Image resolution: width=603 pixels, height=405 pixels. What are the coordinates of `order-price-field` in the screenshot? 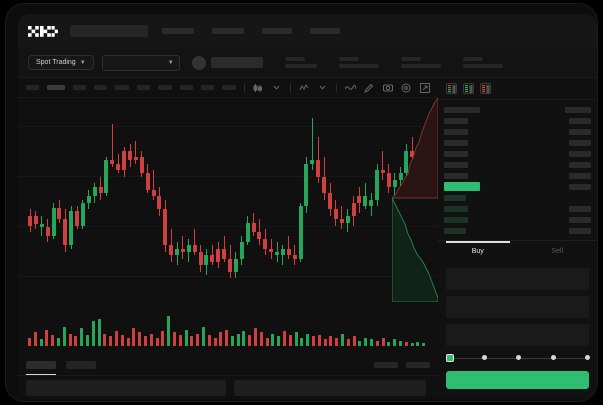 It's located at (517, 279).